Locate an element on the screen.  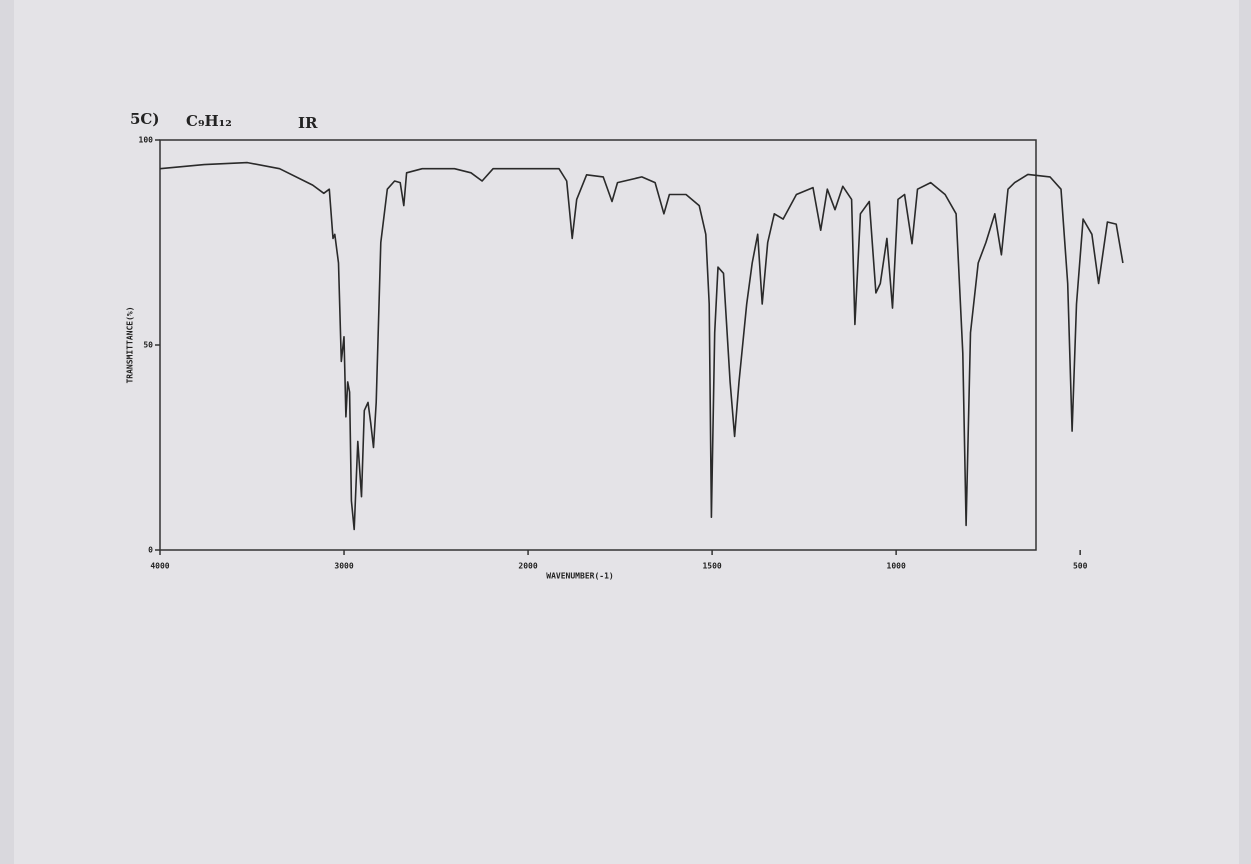
annotation: C₉H₁₂ is located at coordinates (209, 121).